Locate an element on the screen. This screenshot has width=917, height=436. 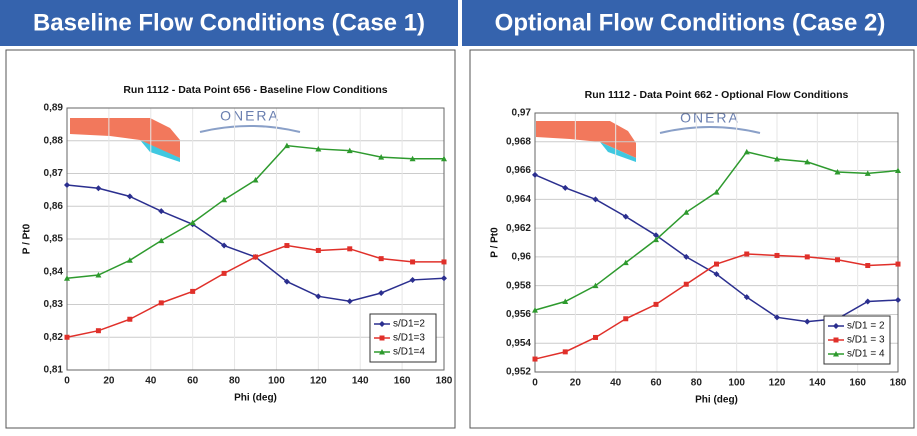
legend-label: s/D1=3 is located at coordinates (409, 338).